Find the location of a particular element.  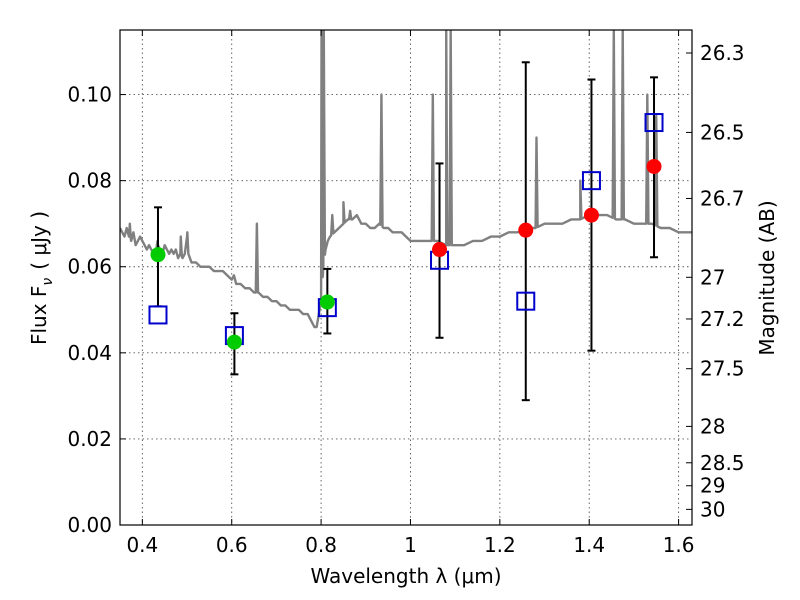

y2-tick-label: 28 is located at coordinates (712, 426).